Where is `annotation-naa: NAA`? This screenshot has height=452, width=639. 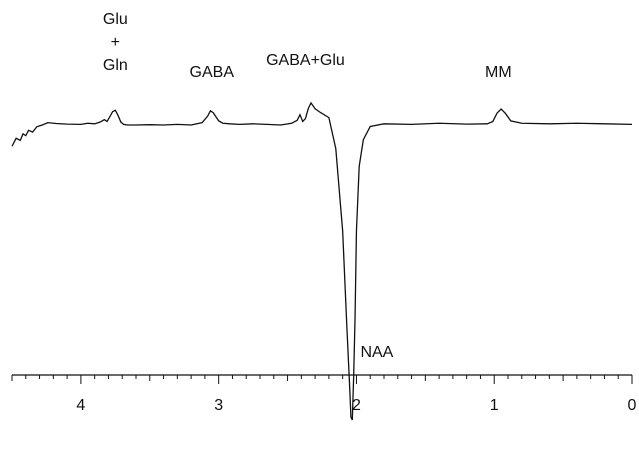
annotation-naa: NAA is located at coordinates (376, 352).